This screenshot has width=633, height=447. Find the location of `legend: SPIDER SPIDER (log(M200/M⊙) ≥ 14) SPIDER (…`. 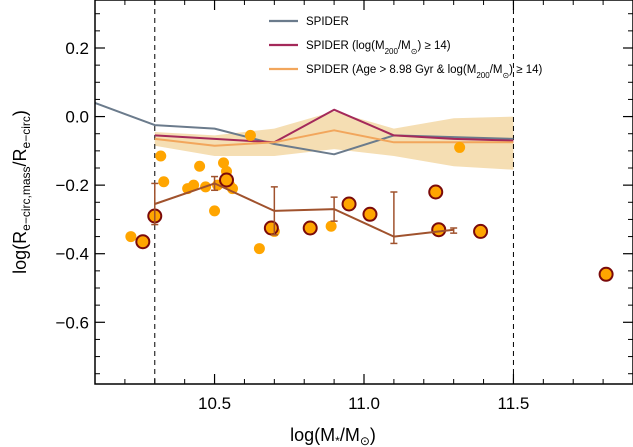

legend: SPIDER SPIDER (log(M200/M⊙) ≥ 14) SPIDER (… is located at coordinates (405, 48).